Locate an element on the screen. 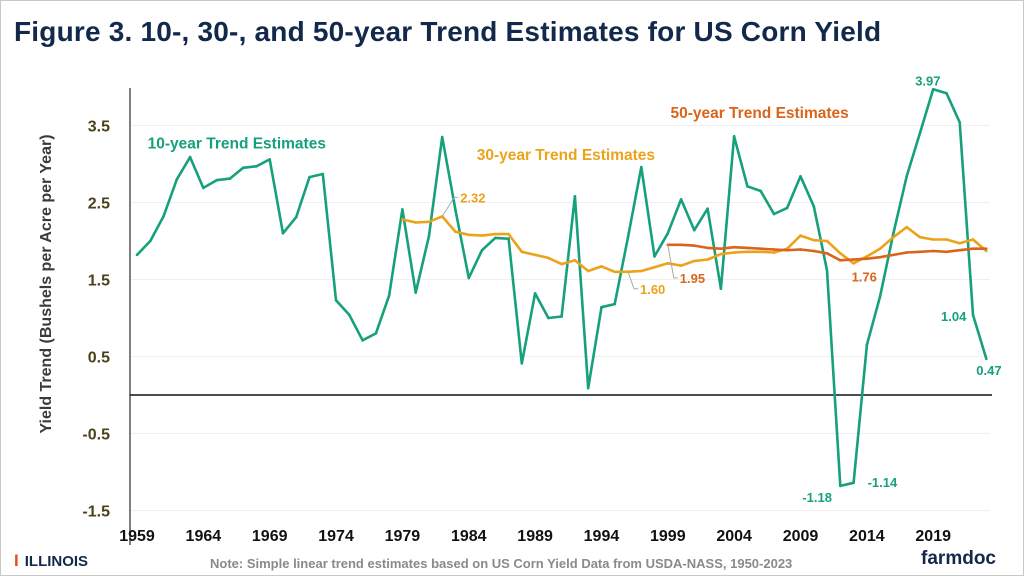 The height and width of the screenshot is (576, 1024). data-label: 1.95 is located at coordinates (692, 278).